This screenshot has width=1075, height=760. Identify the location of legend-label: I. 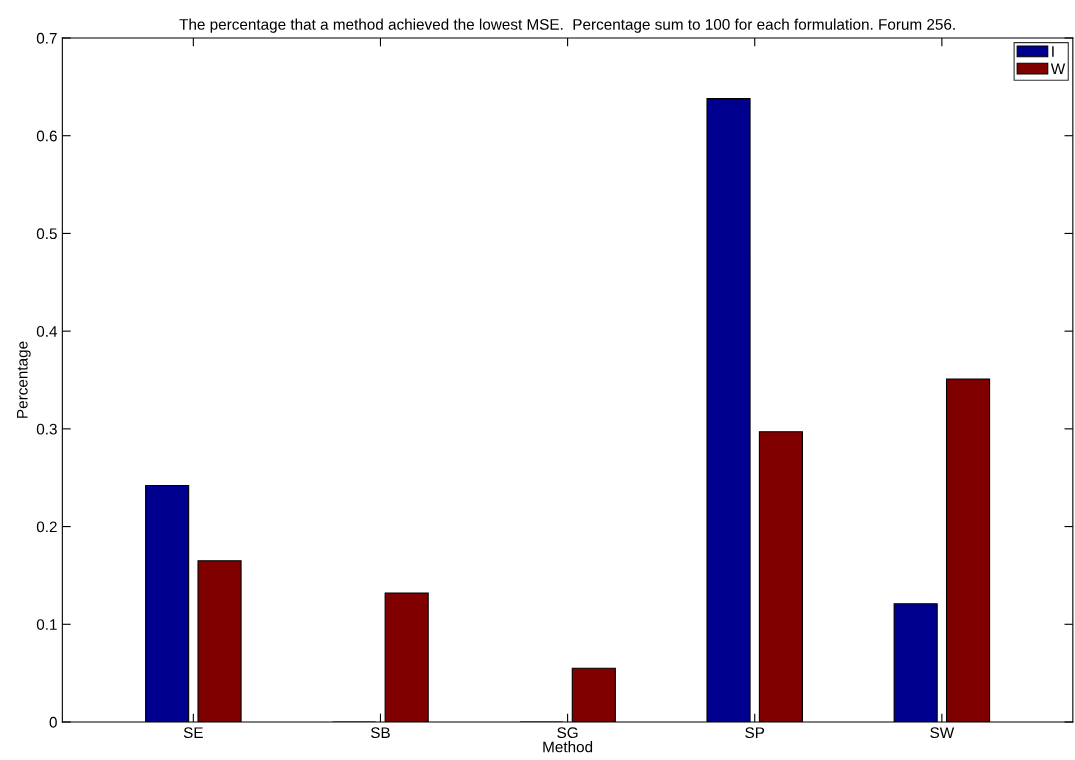
(1053, 51).